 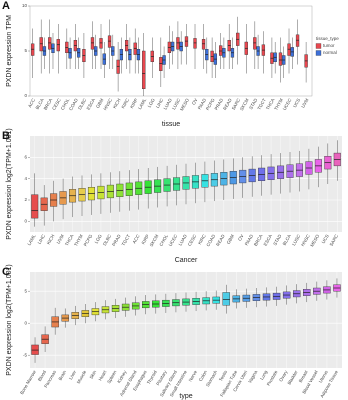 What do you see at coordinates (42, 239) in the screenshot?
I see `x-tick-label: LIHC` at bounding box center [42, 239].